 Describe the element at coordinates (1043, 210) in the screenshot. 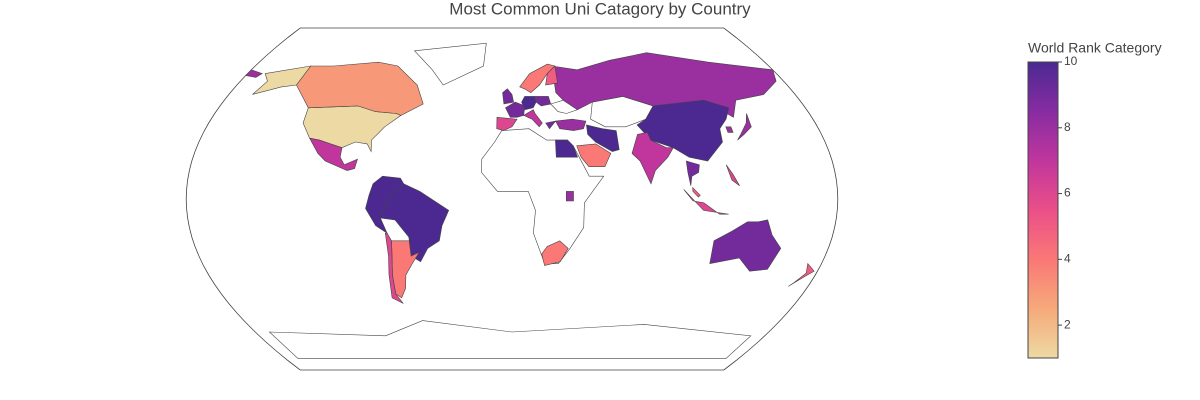

I see `colorbar` at that location.